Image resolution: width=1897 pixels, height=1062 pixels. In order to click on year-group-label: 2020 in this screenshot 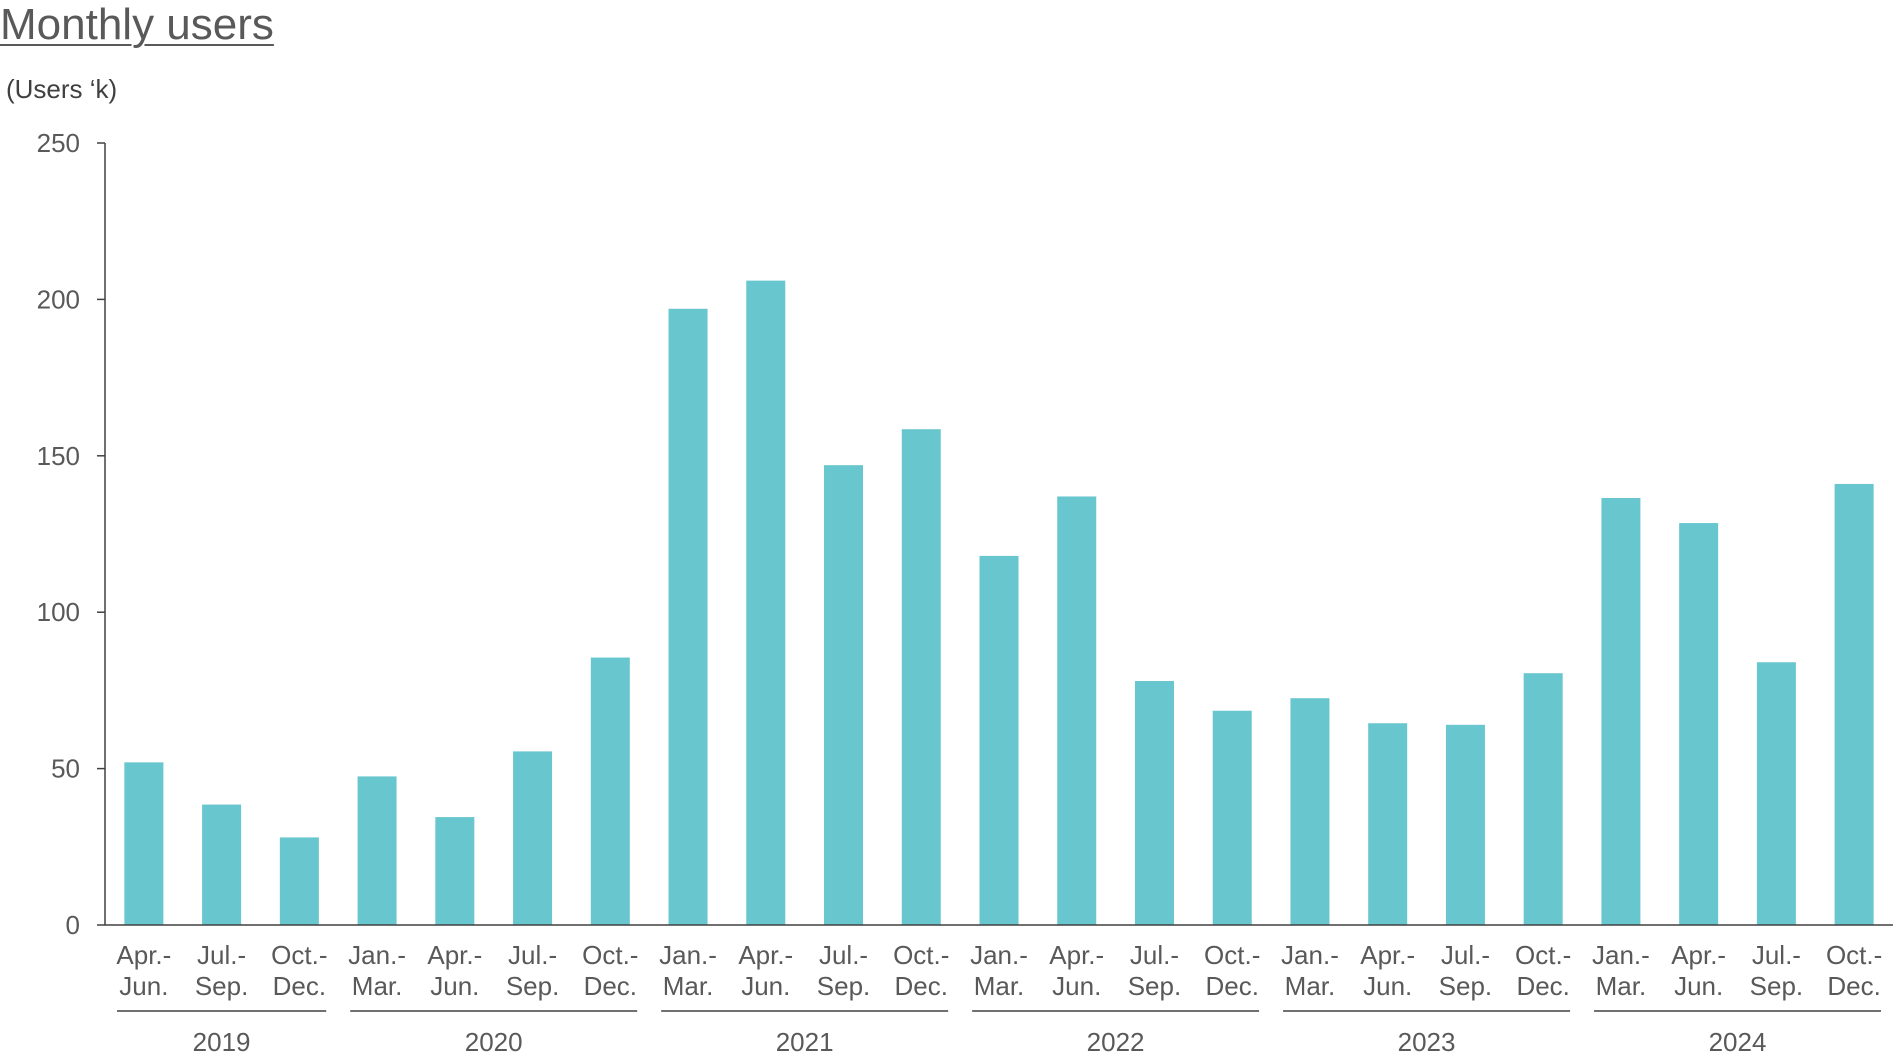, I will do `click(494, 1042)`.